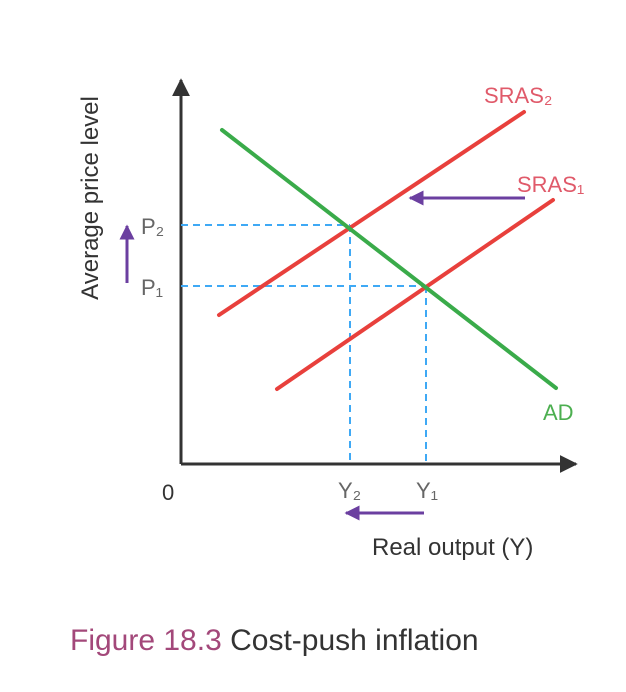 This screenshot has height=692, width=626. What do you see at coordinates (550, 184) in the screenshot?
I see `sras1-label: SRAS₁` at bounding box center [550, 184].